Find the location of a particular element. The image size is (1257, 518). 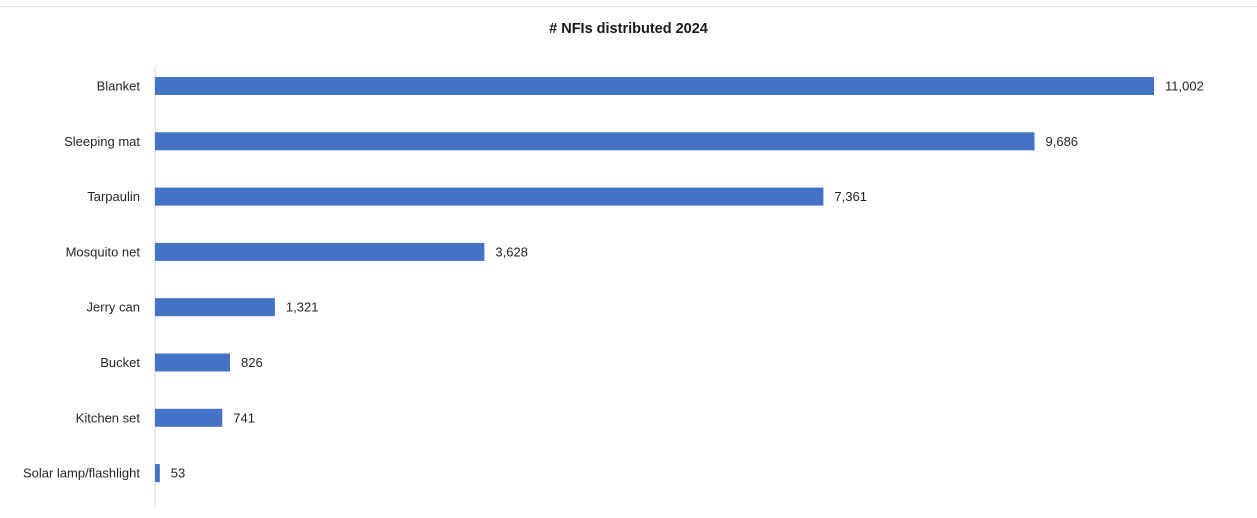

bar-solar-lamp-flashlight is located at coordinates (157, 473).